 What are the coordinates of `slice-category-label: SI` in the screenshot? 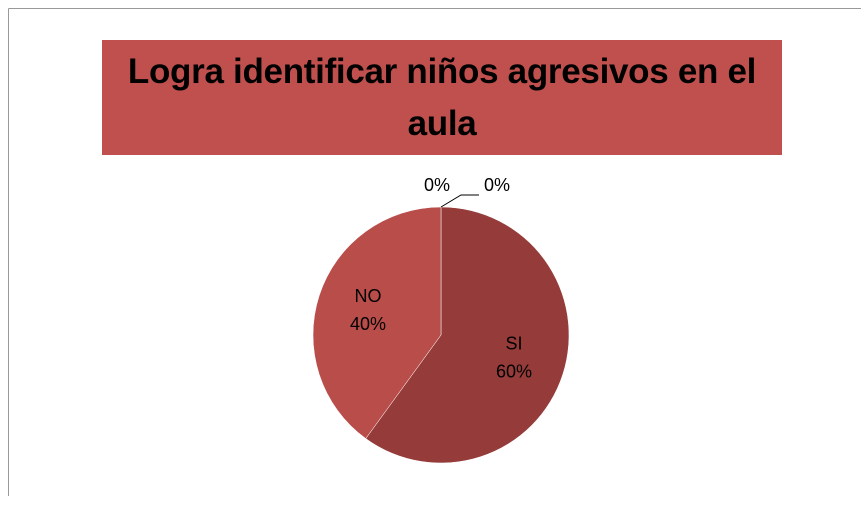 It's located at (514, 343).